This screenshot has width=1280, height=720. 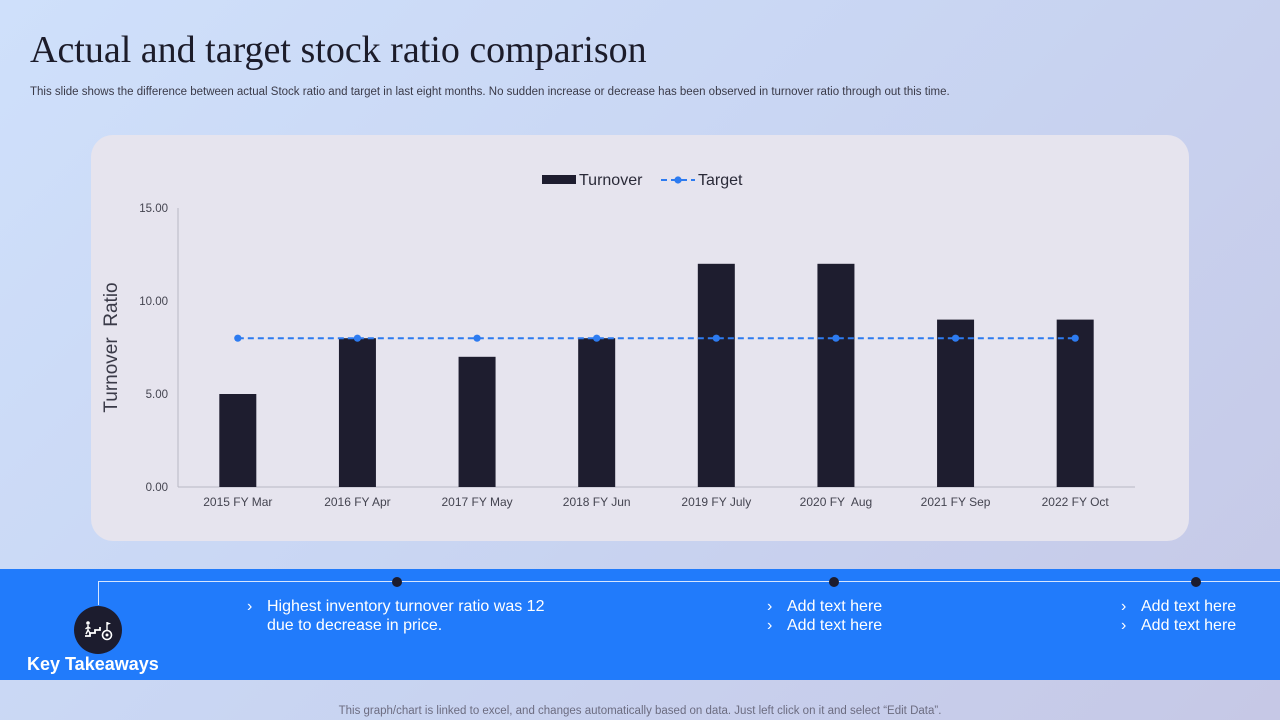 What do you see at coordinates (98, 593) in the screenshot?
I see `band-connector-drop` at bounding box center [98, 593].